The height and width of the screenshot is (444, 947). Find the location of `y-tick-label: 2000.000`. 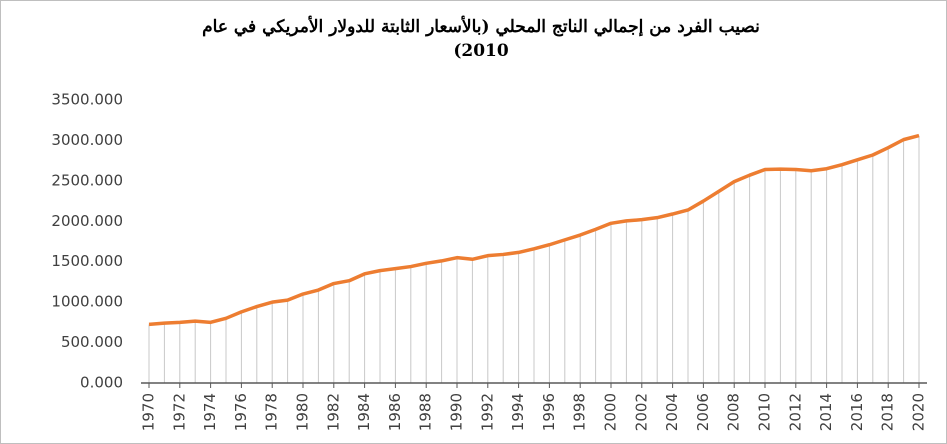

y-tick-label: 2000.000 is located at coordinates (87, 221).